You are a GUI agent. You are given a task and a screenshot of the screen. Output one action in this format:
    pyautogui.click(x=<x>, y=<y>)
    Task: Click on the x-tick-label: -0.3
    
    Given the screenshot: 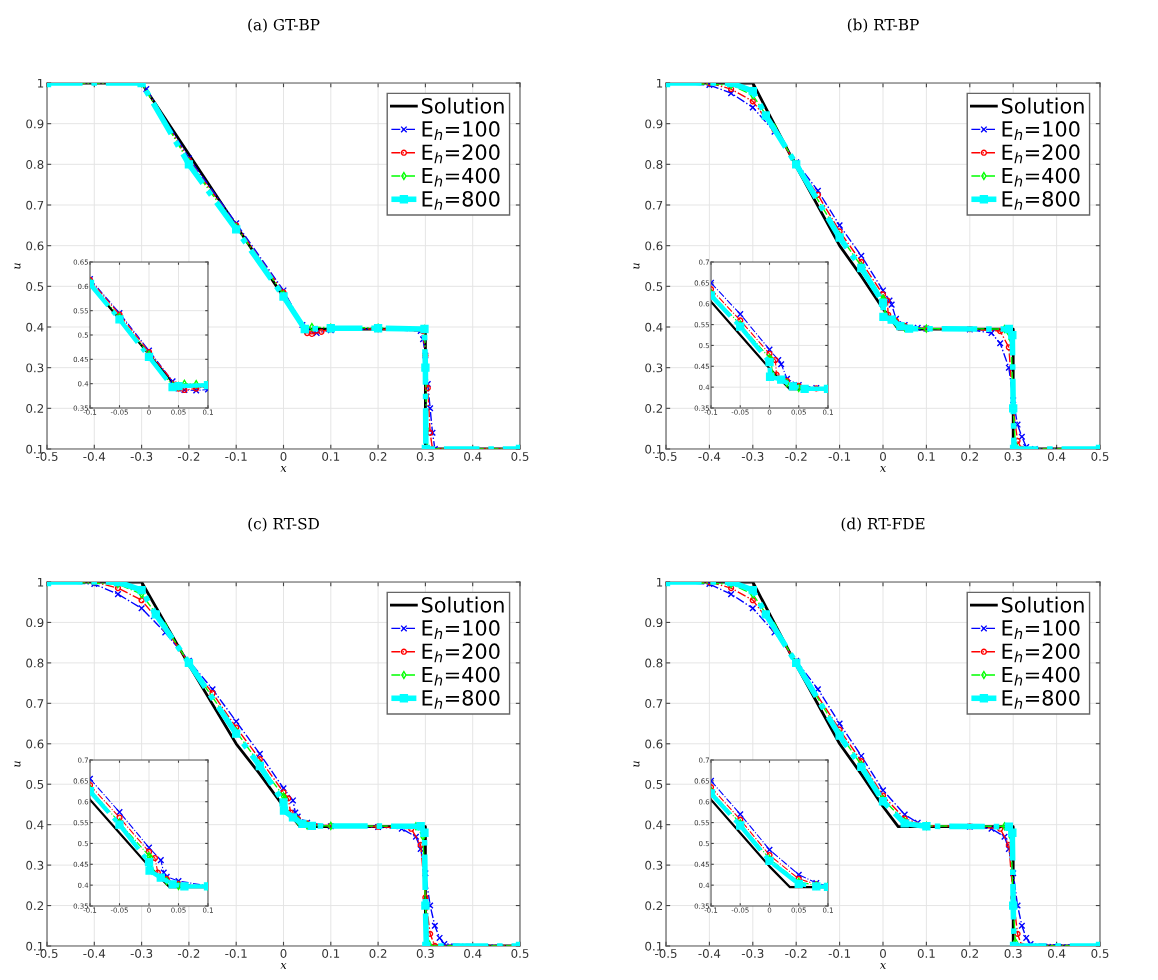 What is the action you would take?
    pyautogui.click(x=141, y=456)
    